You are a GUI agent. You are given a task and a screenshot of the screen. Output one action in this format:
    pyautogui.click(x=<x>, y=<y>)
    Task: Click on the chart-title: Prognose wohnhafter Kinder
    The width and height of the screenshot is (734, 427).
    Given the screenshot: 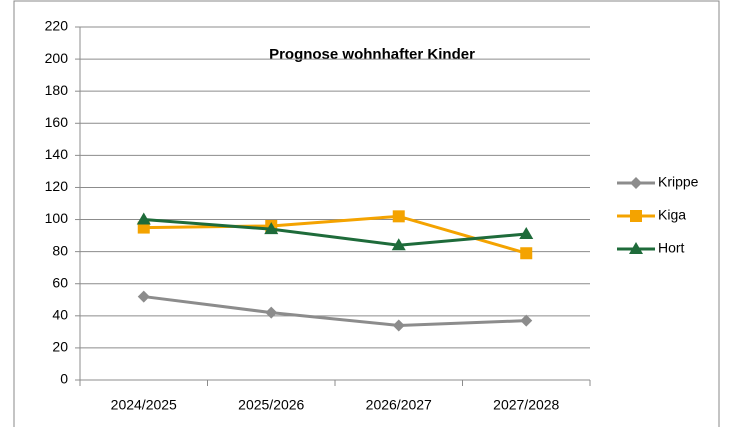 What is the action you would take?
    pyautogui.click(x=372, y=54)
    